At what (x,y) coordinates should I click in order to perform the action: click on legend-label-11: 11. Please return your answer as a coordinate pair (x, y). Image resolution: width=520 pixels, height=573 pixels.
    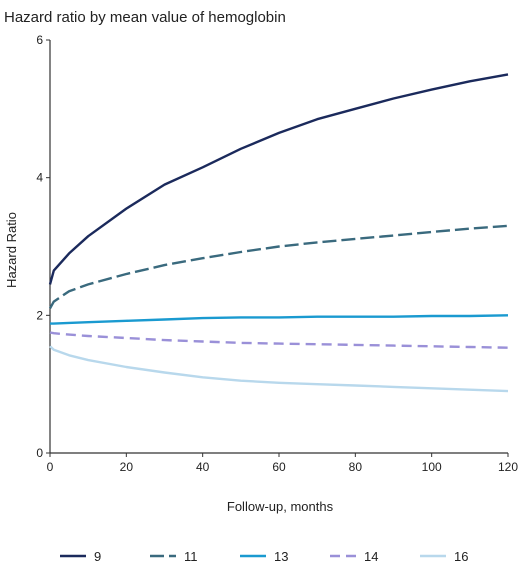
    Looking at the image, I should click on (191, 556).